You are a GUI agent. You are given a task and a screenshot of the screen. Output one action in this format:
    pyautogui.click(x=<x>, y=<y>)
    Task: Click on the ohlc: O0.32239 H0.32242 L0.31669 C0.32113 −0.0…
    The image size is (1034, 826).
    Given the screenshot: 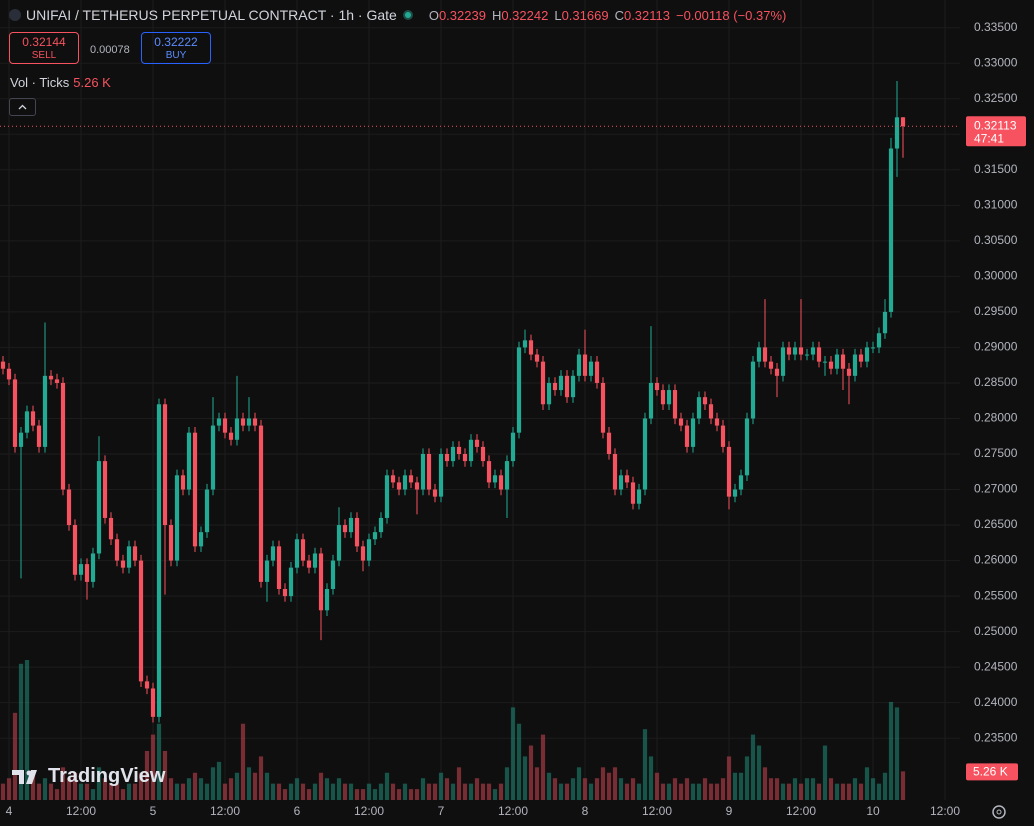 What is the action you would take?
    pyautogui.click(x=608, y=15)
    